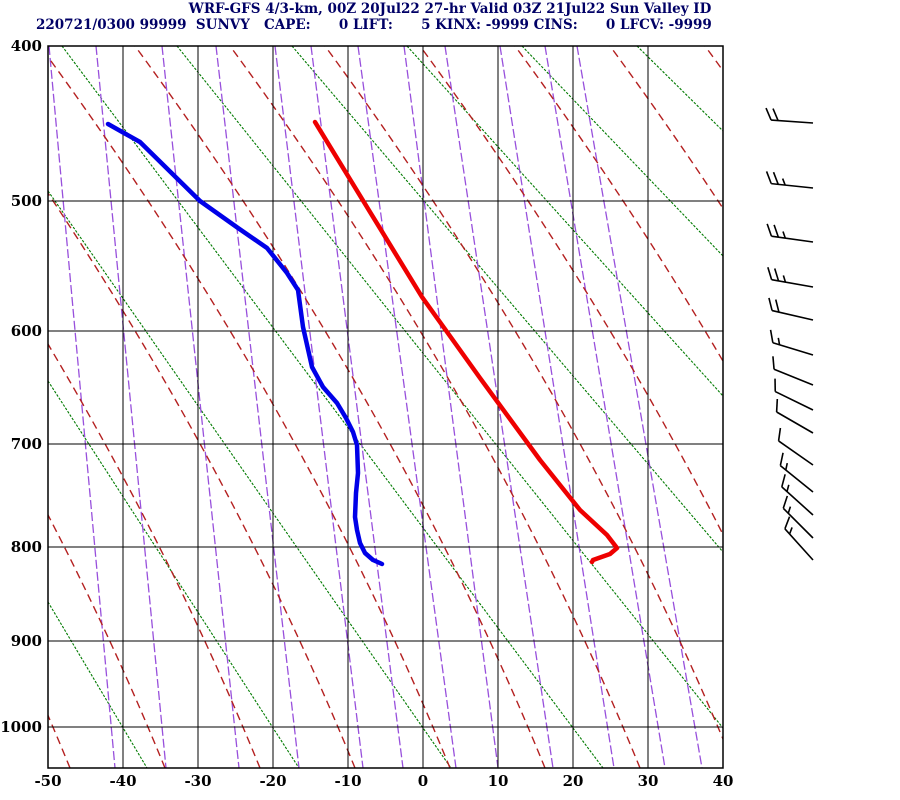  I want to click on pressure-tick-label: 400, so click(26, 46).